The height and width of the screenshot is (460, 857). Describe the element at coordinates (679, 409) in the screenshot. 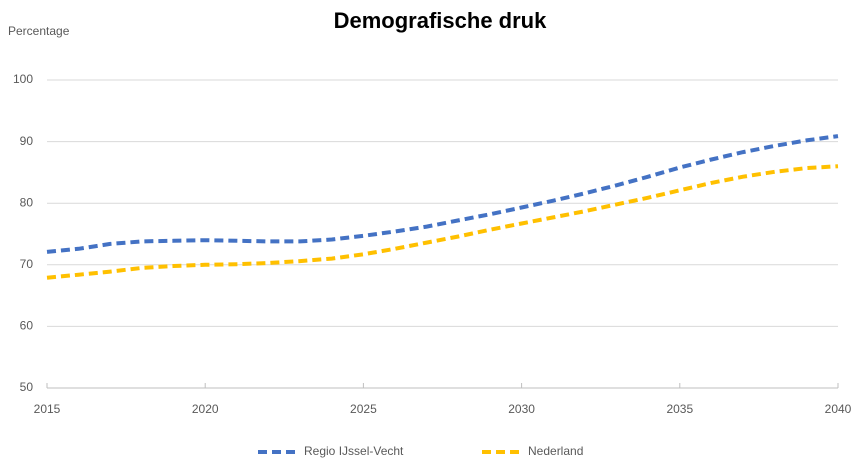

I see `x-tick-label: 2035` at that location.